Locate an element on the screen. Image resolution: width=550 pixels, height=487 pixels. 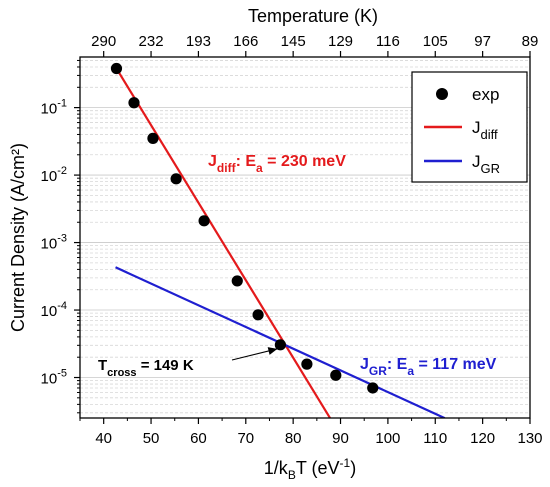
x-tick-label: 100 is located at coordinates (387, 438).